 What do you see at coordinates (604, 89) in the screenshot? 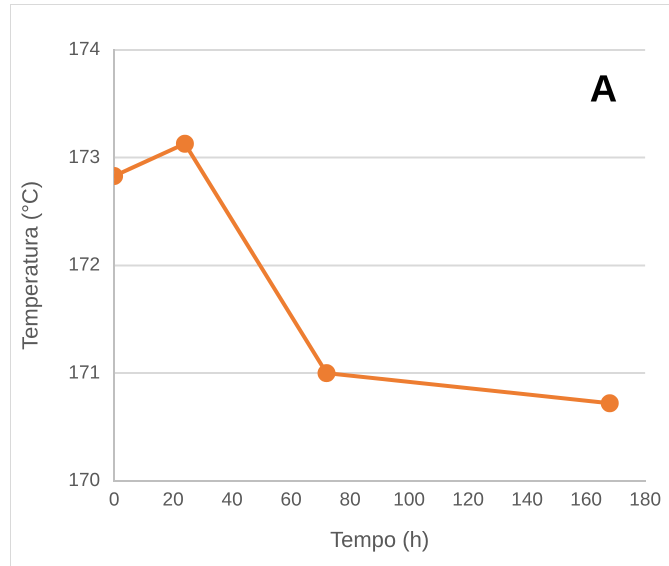
I see `annotation: A` at bounding box center [604, 89].